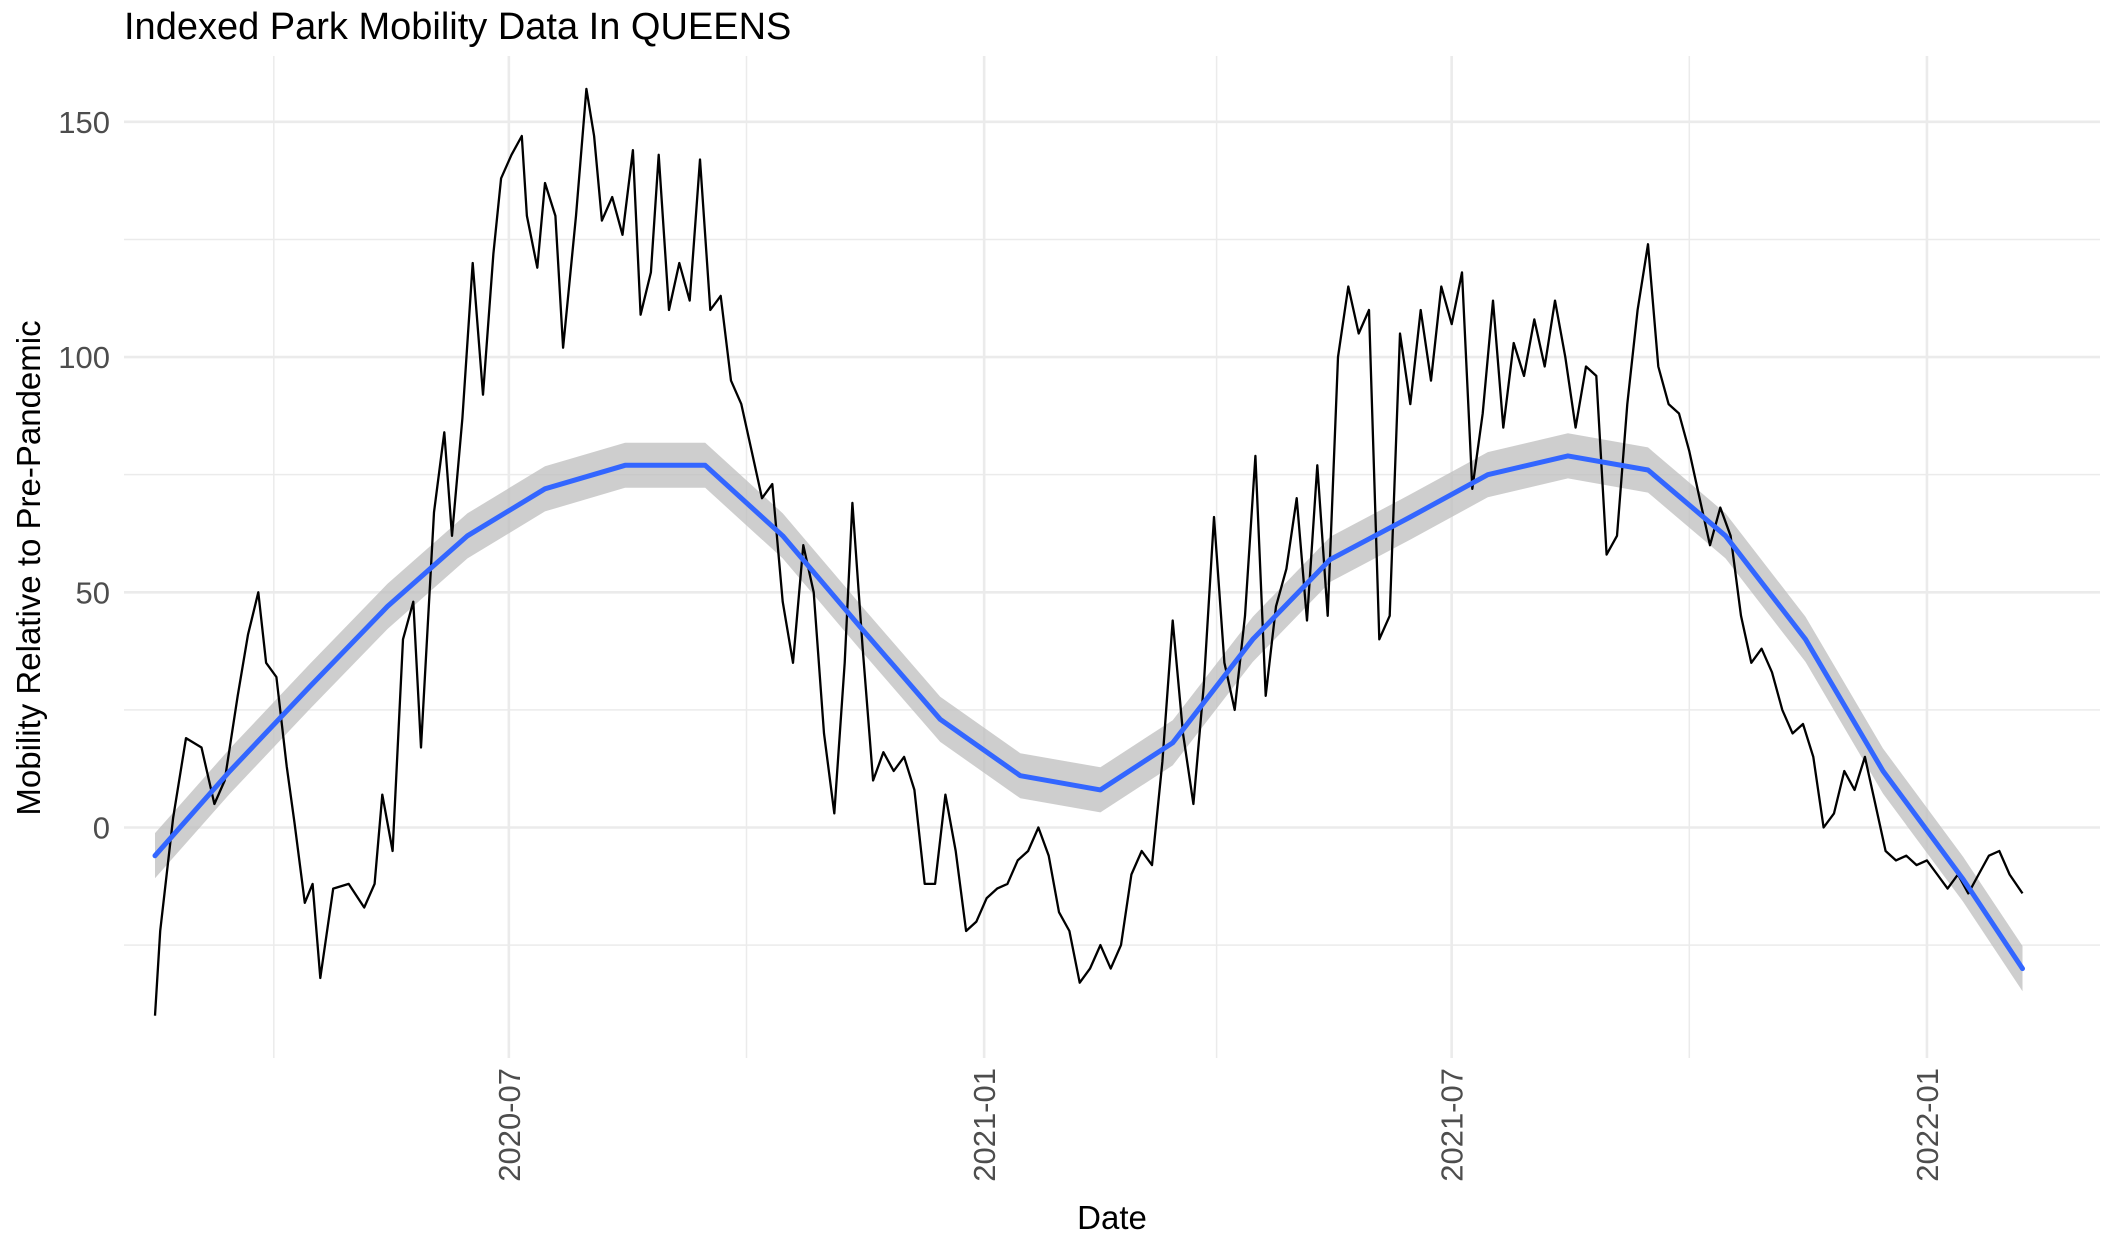  Describe the element at coordinates (84, 475) in the screenshot. I see `y-tick-labels: 0 50 100 150` at that location.